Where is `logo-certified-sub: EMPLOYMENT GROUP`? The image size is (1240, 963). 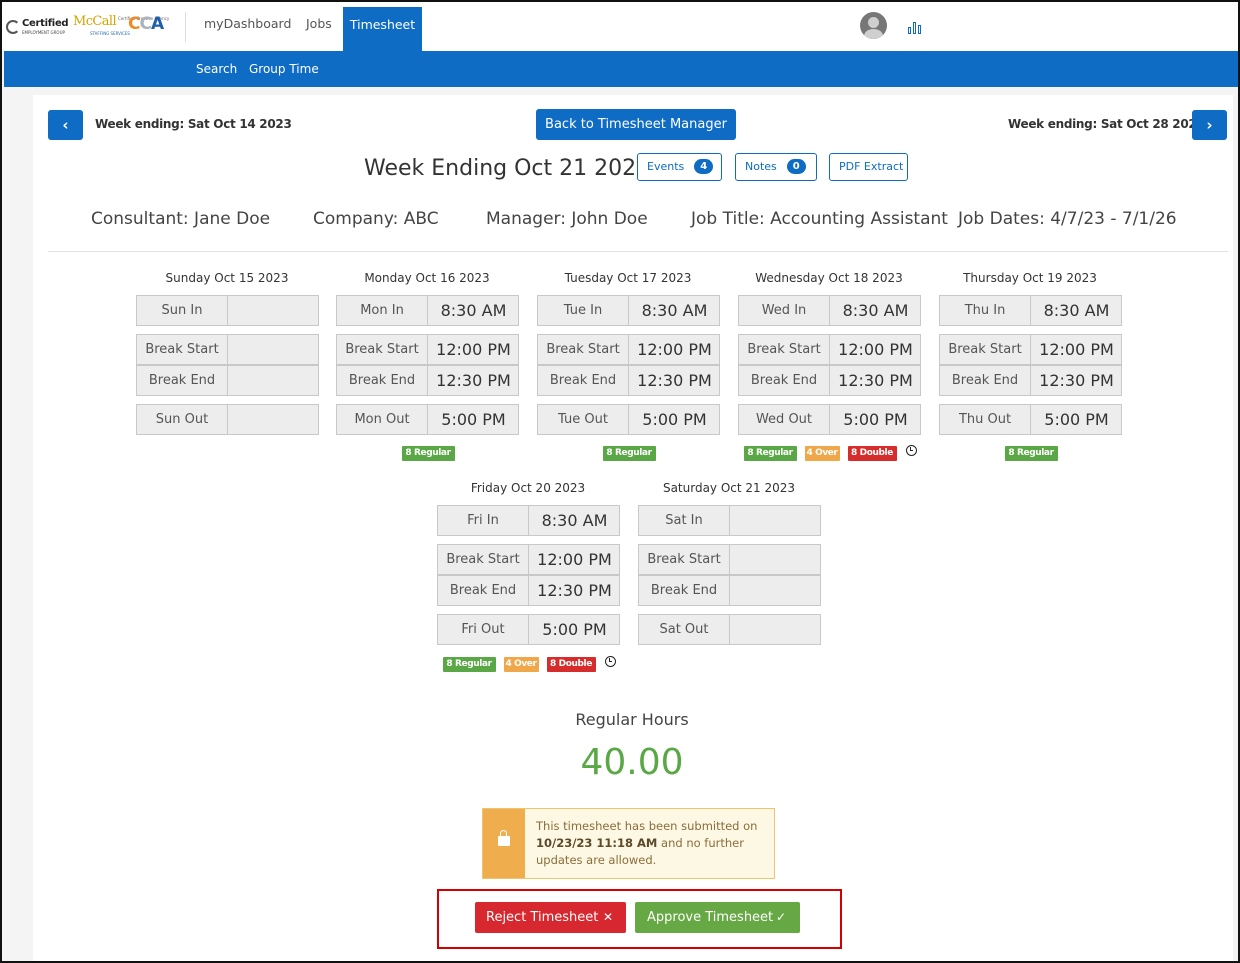 logo-certified-sub: EMPLOYMENT GROUP is located at coordinates (43, 32).